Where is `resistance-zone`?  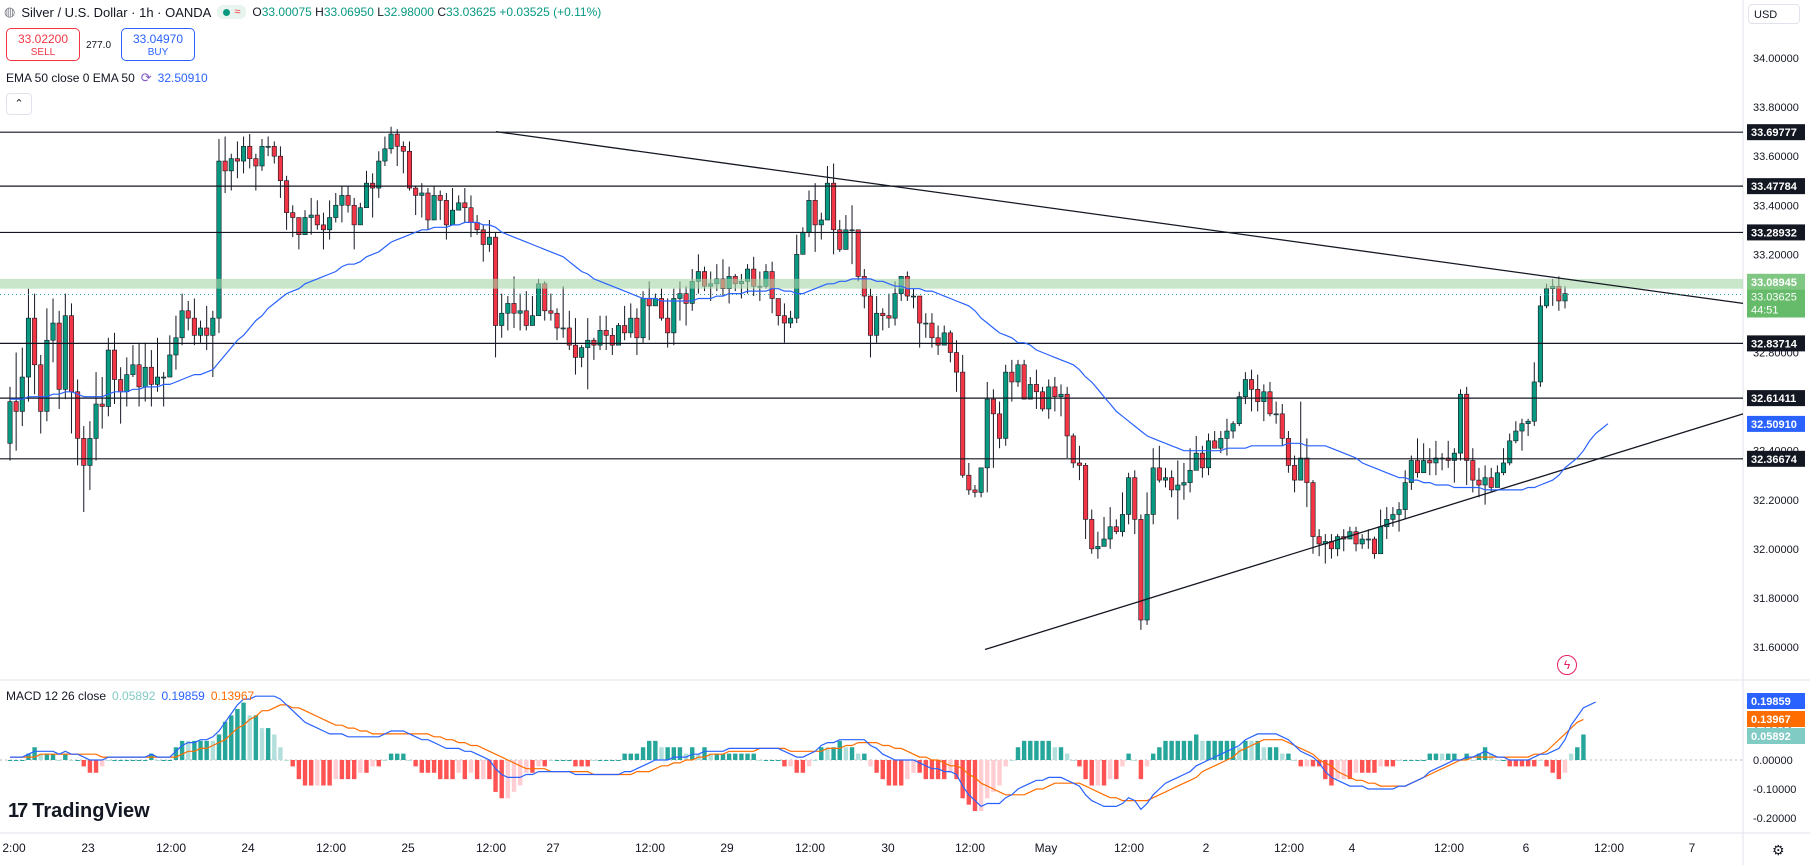 resistance-zone is located at coordinates (871, 283).